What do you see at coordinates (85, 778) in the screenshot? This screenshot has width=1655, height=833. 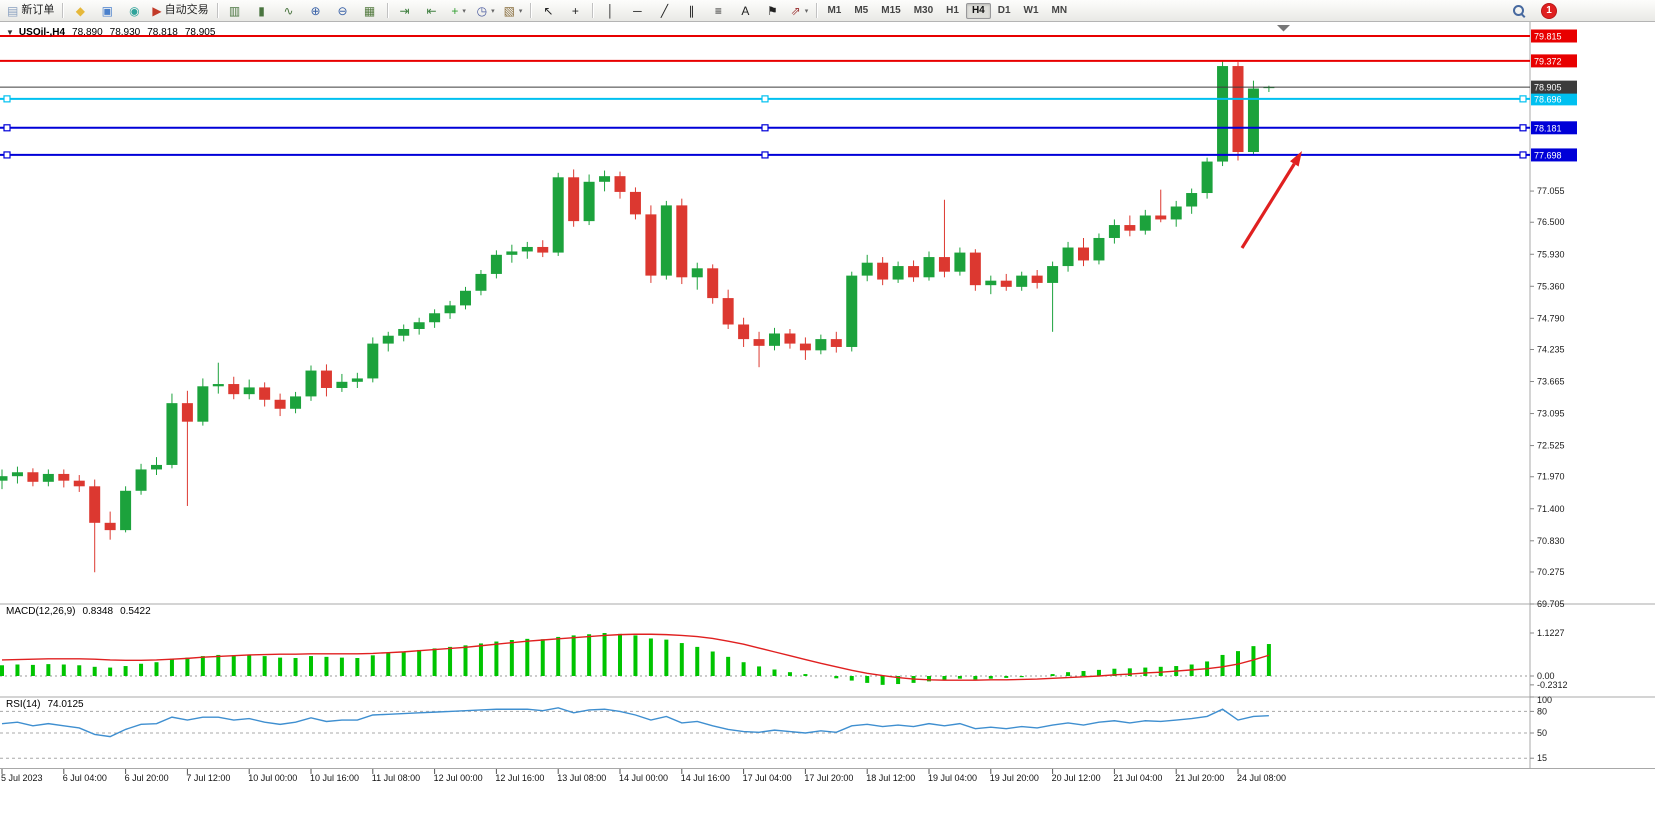 I see `time-tick-label: 6 Jul 04:00` at bounding box center [85, 778].